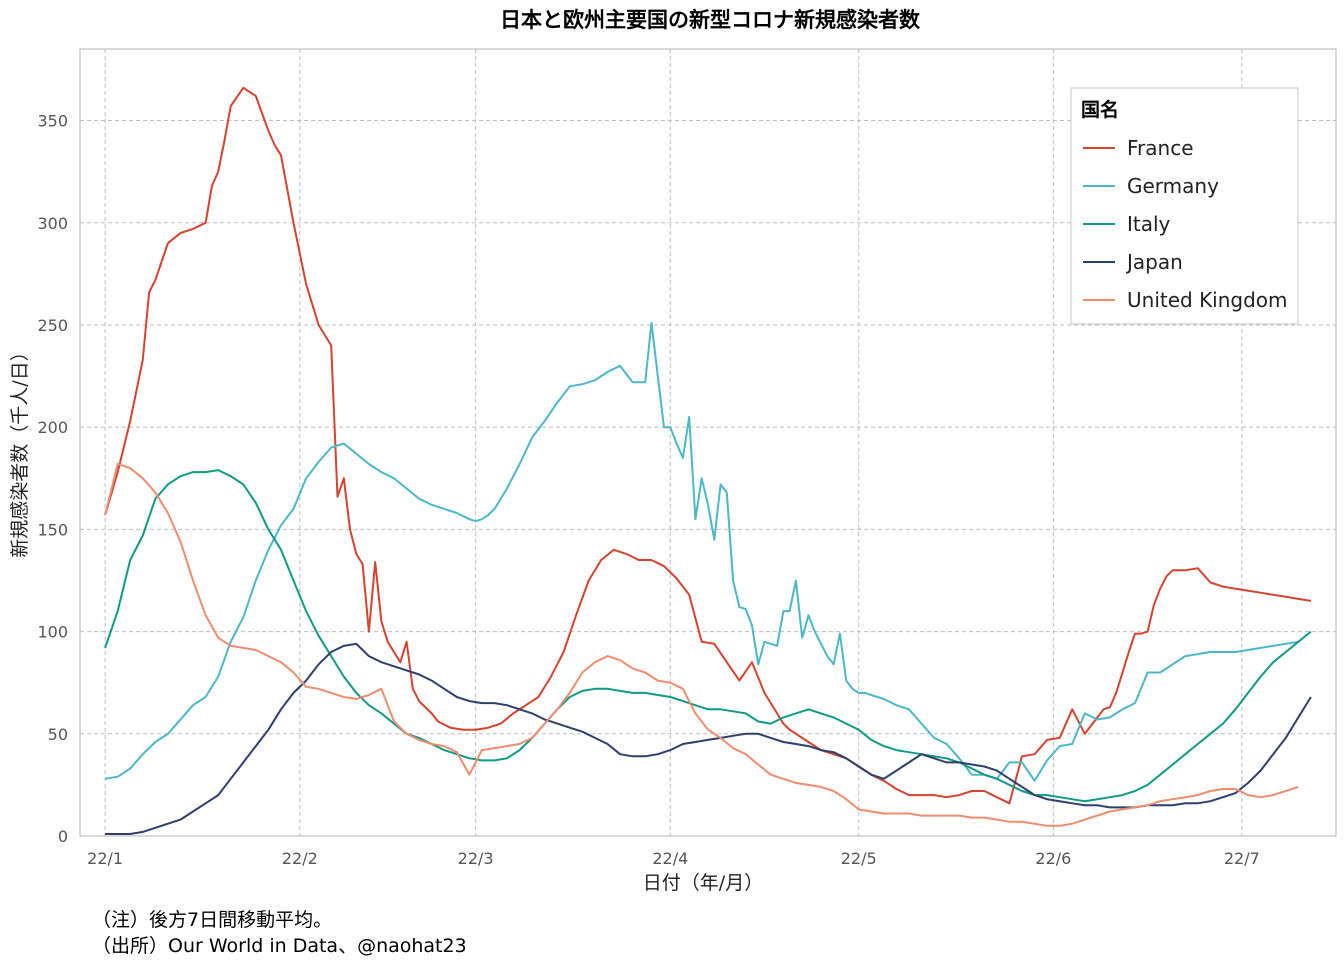 This screenshot has width=1344, height=960. I want to click on y-tick-label: 50, so click(58, 734).